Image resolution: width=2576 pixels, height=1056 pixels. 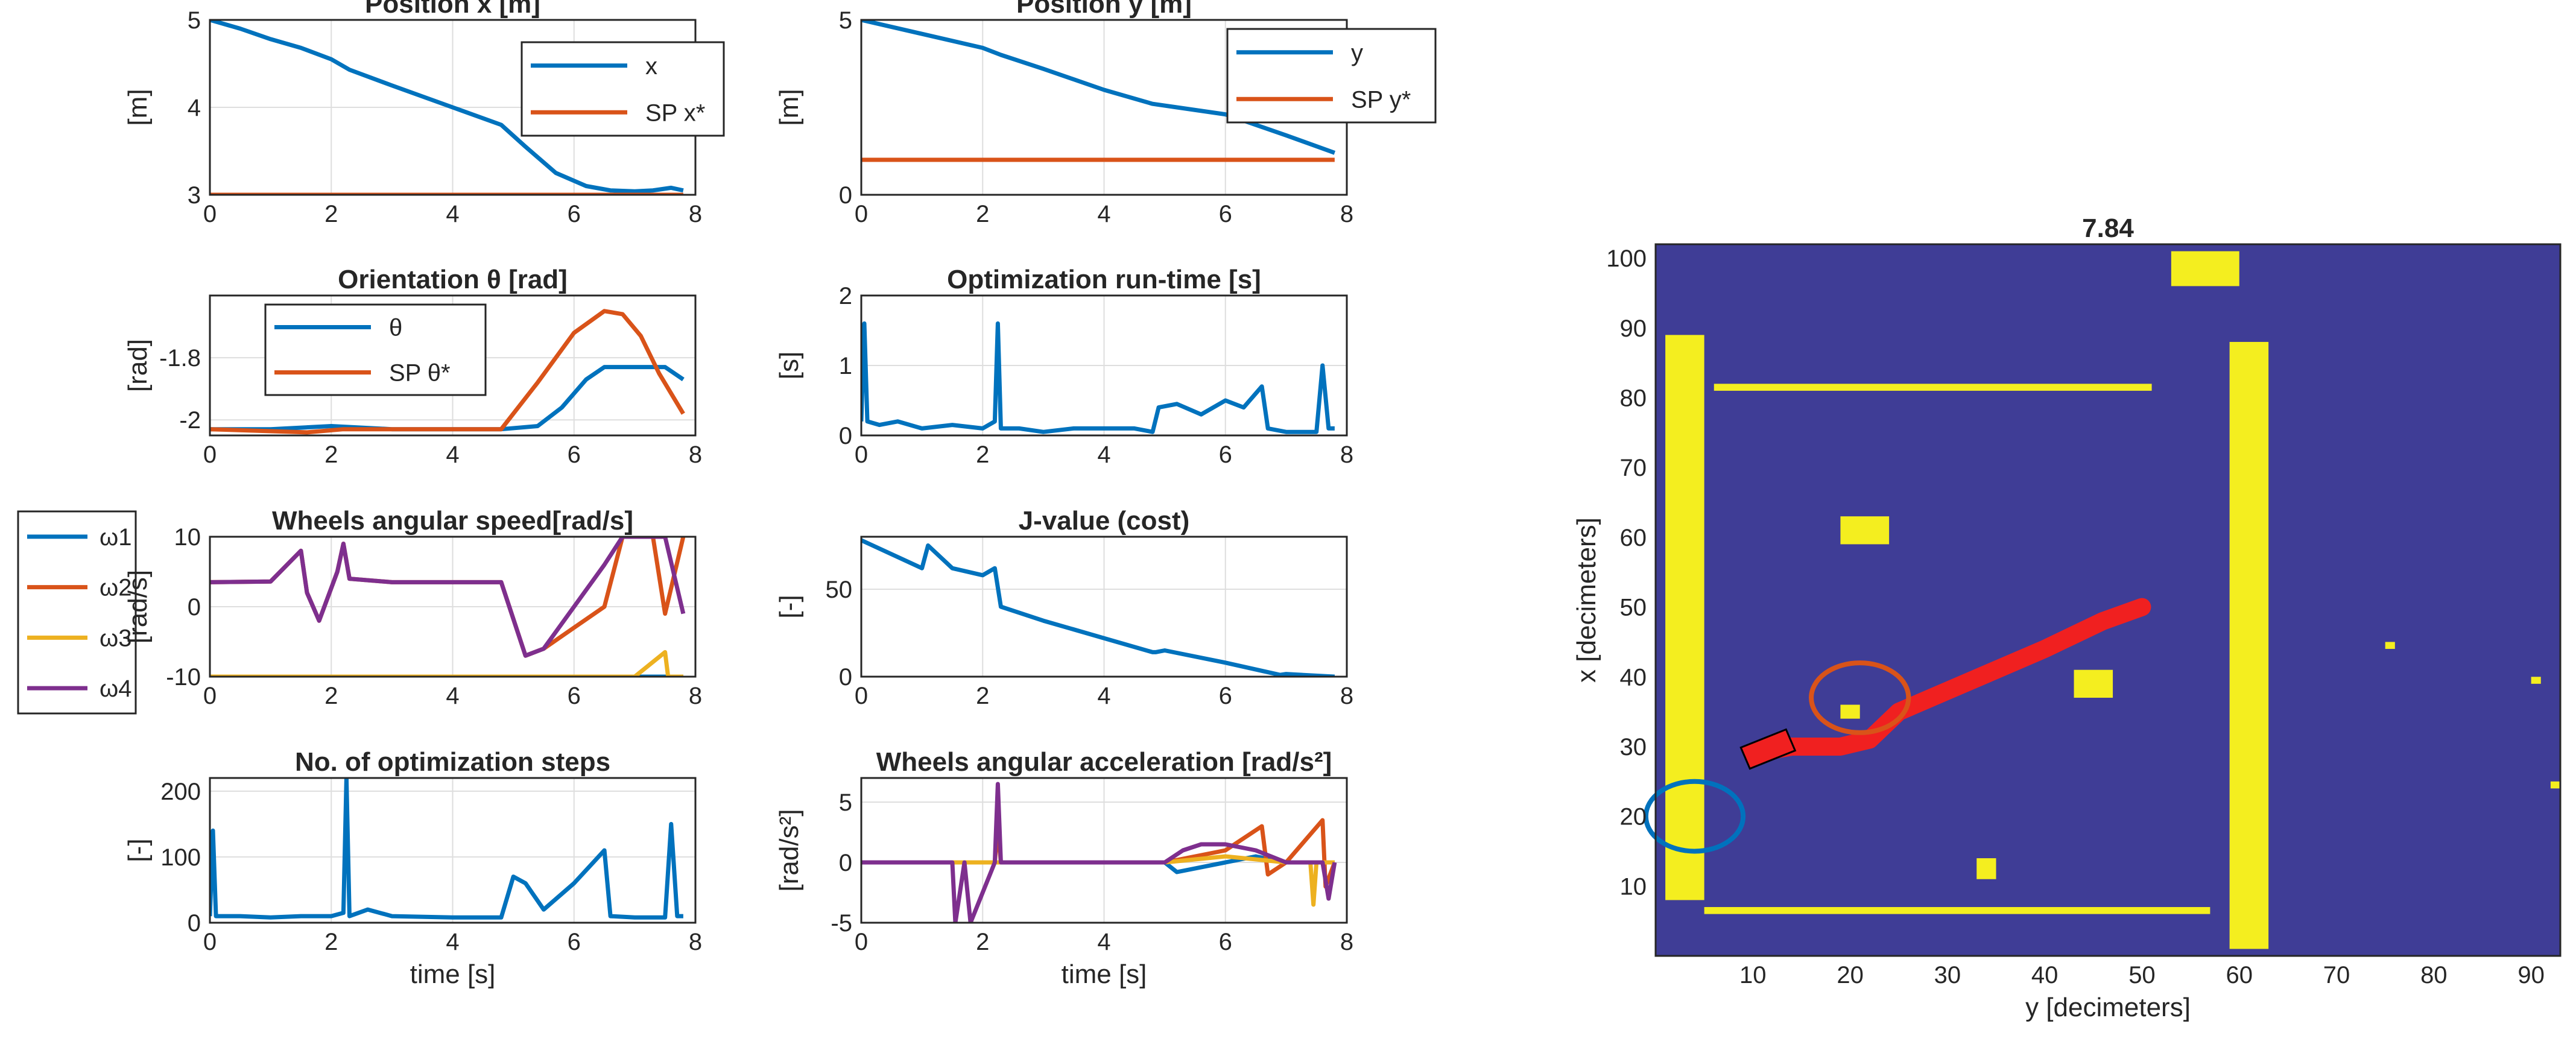 I want to click on legend-label: x, so click(x=651, y=66).